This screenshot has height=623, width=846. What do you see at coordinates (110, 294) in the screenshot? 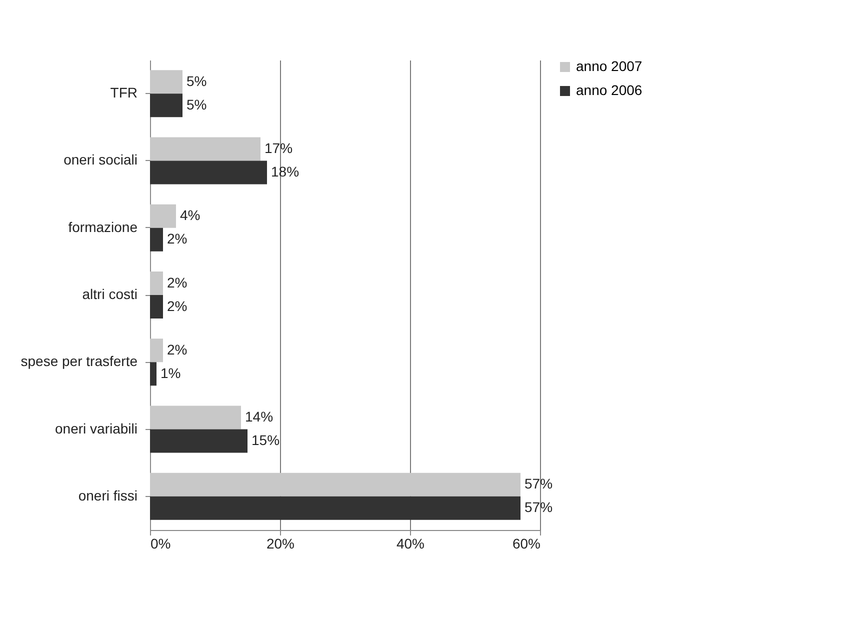
I see `y-tick-label: altri costi` at bounding box center [110, 294].